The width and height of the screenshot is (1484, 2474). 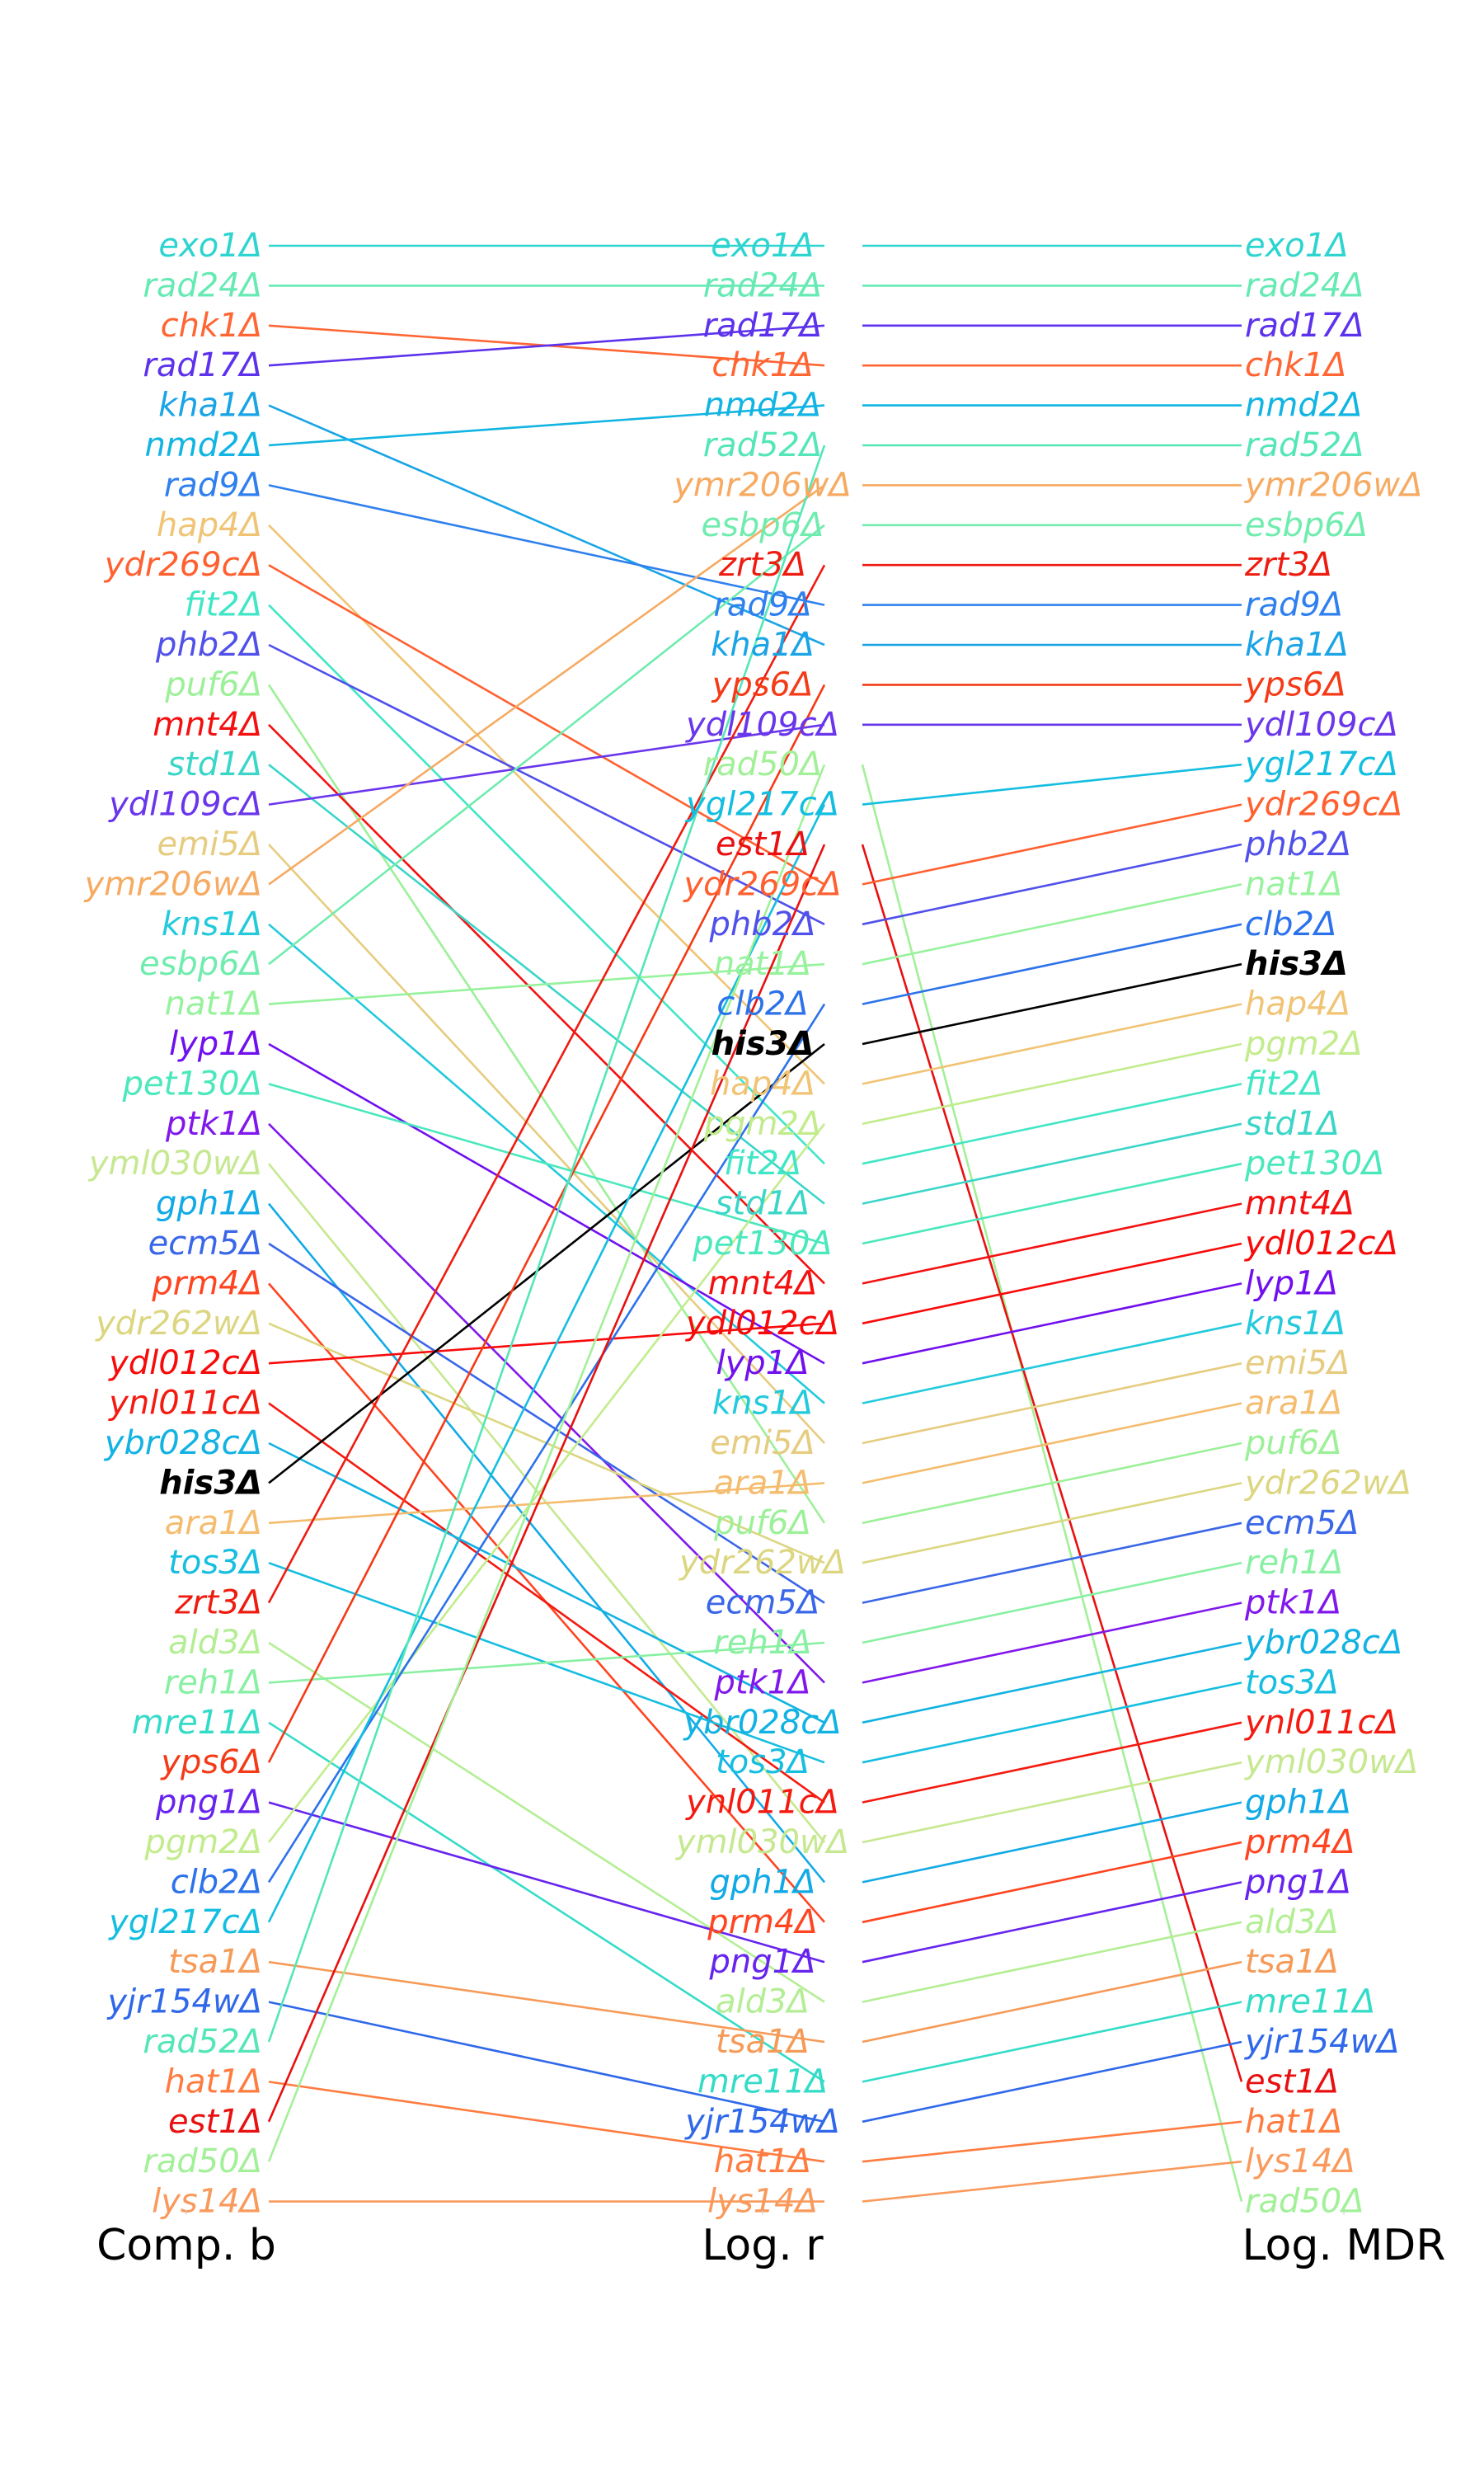 I want to click on gene-label-ald3-col1: ald3Δ, so click(x=763, y=2002).